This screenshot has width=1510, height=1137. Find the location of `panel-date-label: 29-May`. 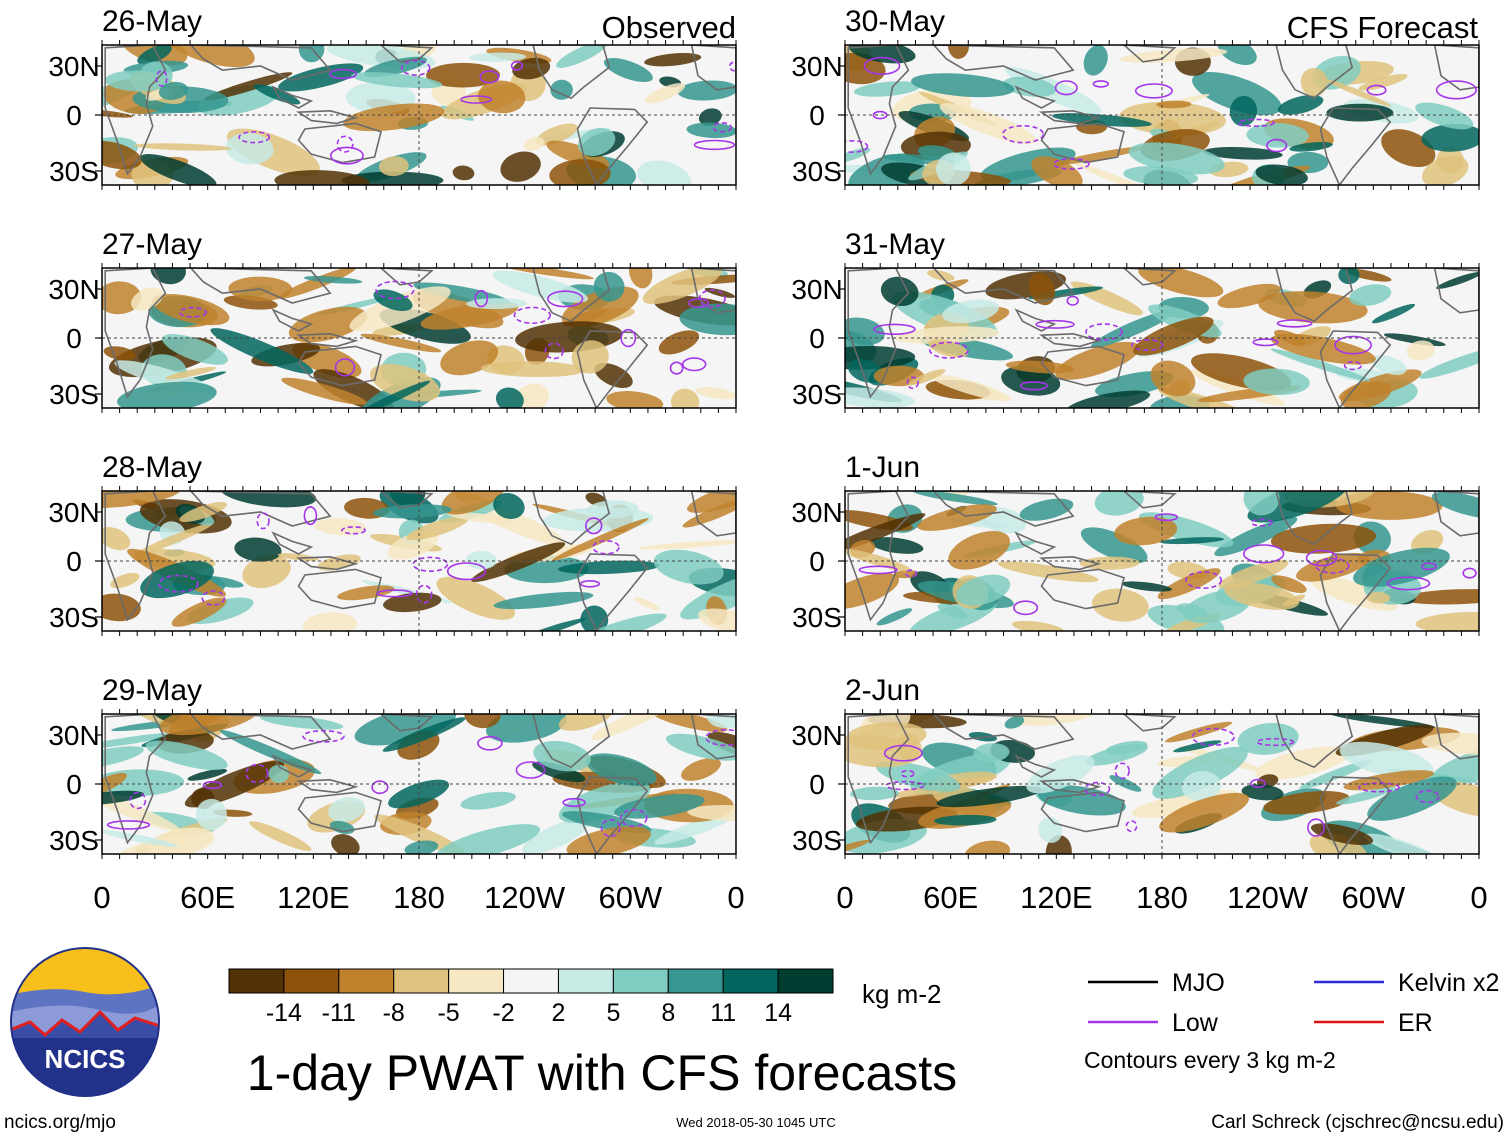

panel-date-label: 29-May is located at coordinates (152, 690).